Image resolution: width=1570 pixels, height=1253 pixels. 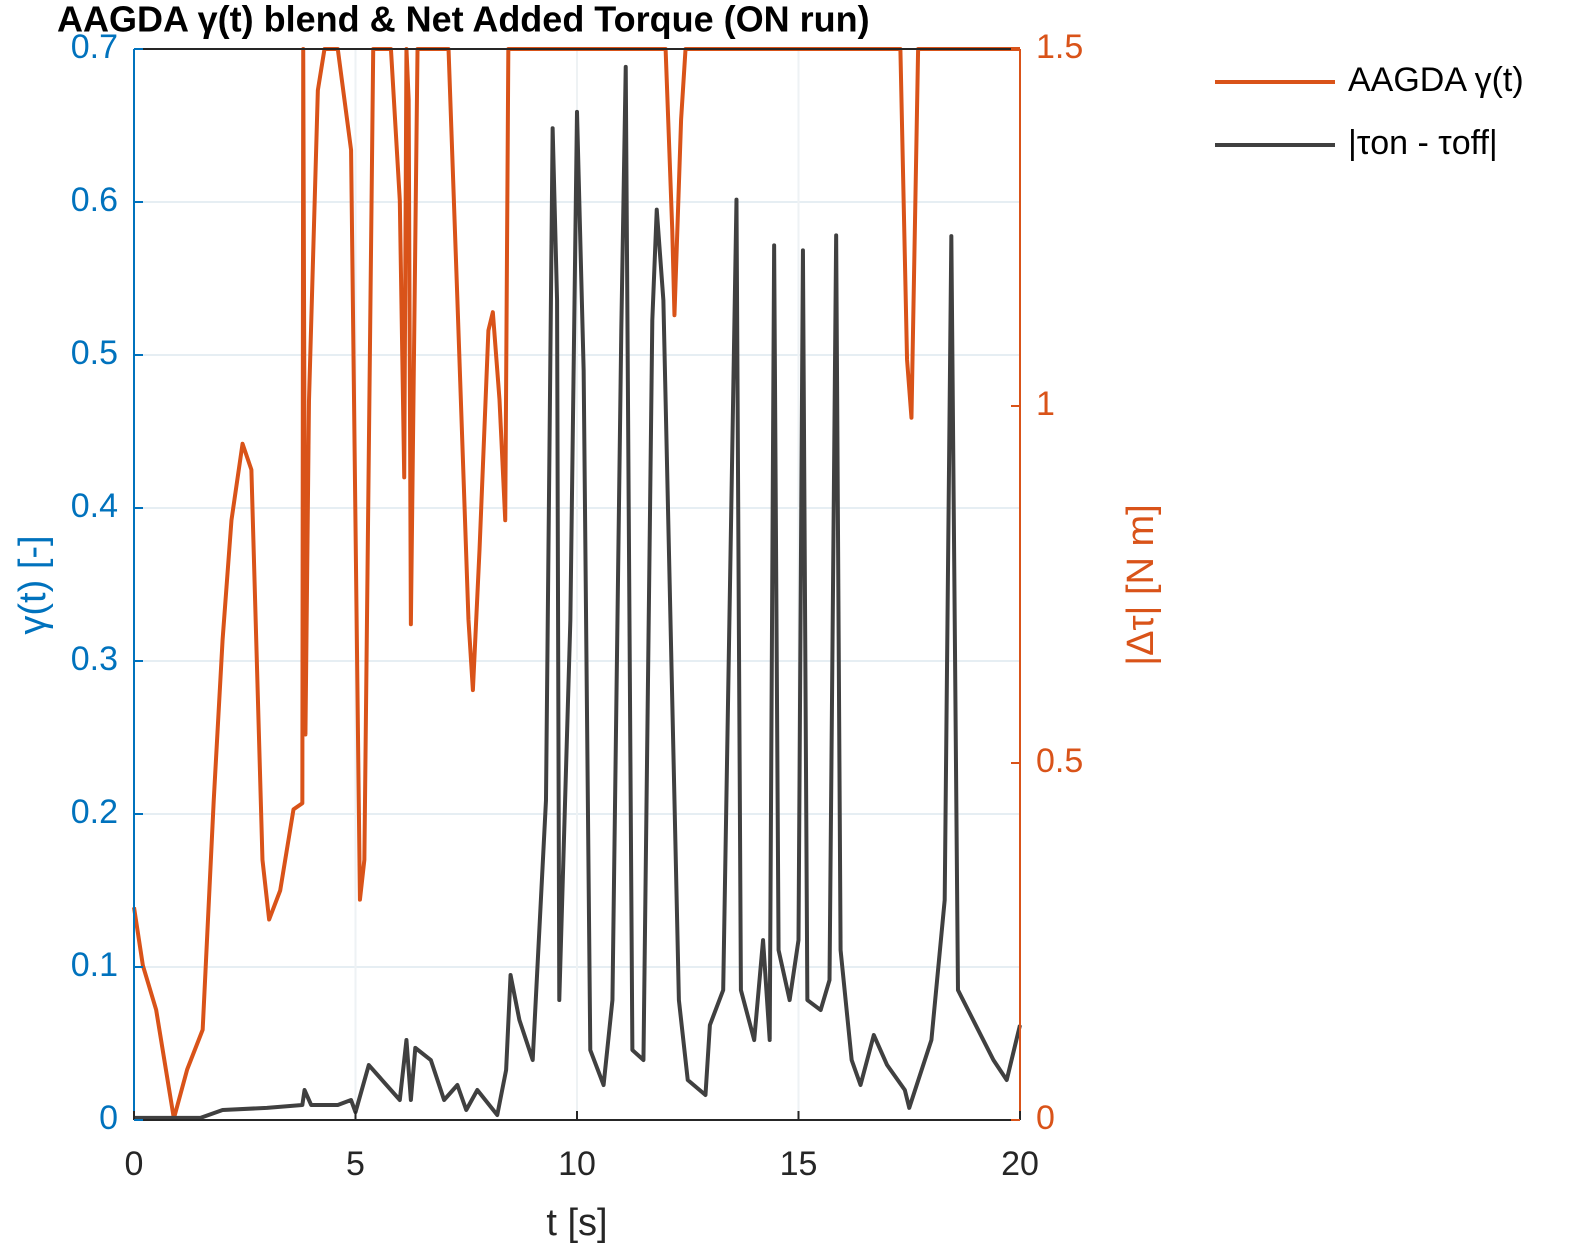 What do you see at coordinates (94, 659) in the screenshot?
I see `y-tick-label: 0.3` at bounding box center [94, 659].